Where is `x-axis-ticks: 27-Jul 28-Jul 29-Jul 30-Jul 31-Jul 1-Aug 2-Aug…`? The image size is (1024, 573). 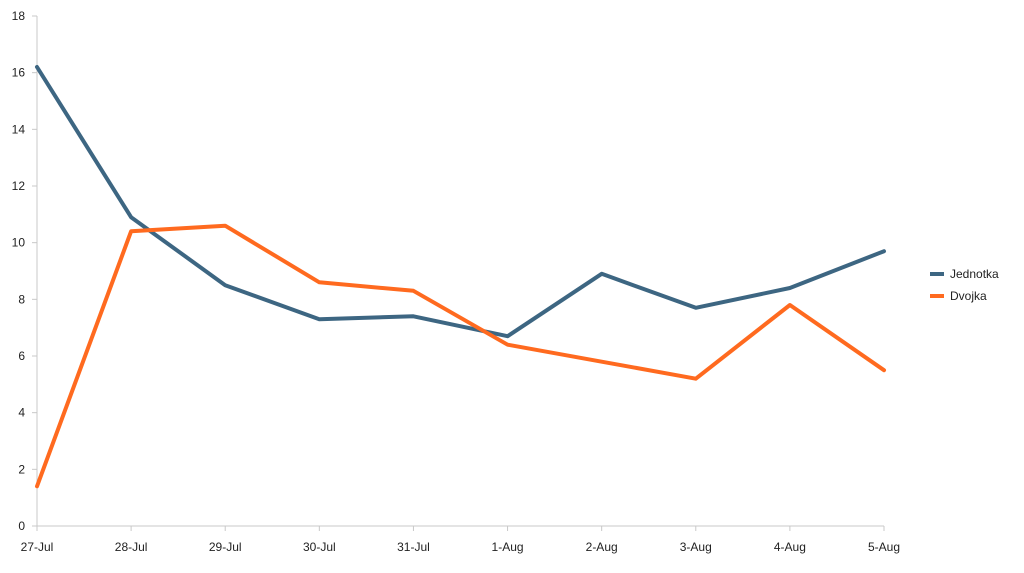
x-axis-ticks: 27-Jul 28-Jul 29-Jul 30-Jul 31-Jul 1-Aug 2-Aug… is located at coordinates (460, 540).